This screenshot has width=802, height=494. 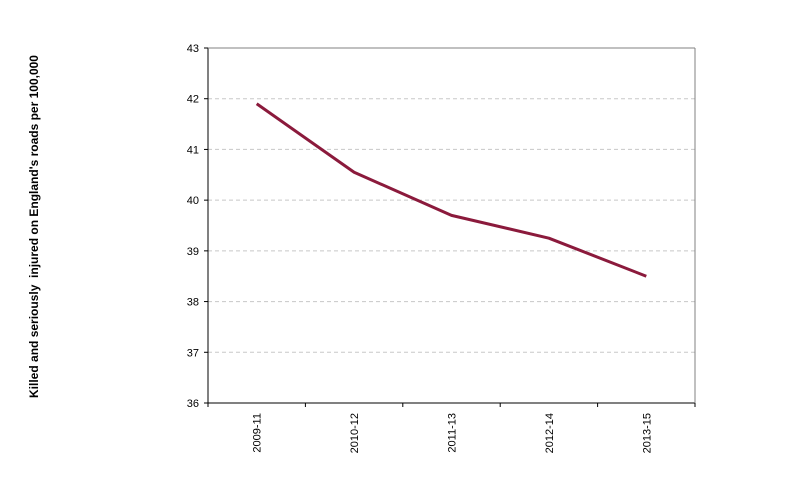 I want to click on y-tick-label: 41, so click(x=193, y=150).